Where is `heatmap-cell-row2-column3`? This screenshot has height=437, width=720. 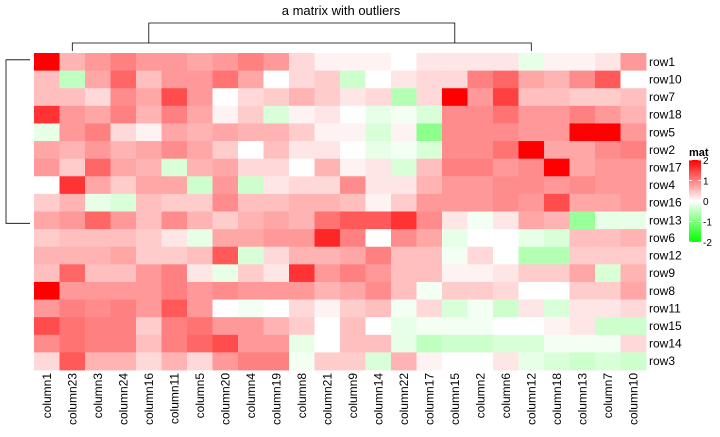 heatmap-cell-row2-column3 is located at coordinates (98, 150).